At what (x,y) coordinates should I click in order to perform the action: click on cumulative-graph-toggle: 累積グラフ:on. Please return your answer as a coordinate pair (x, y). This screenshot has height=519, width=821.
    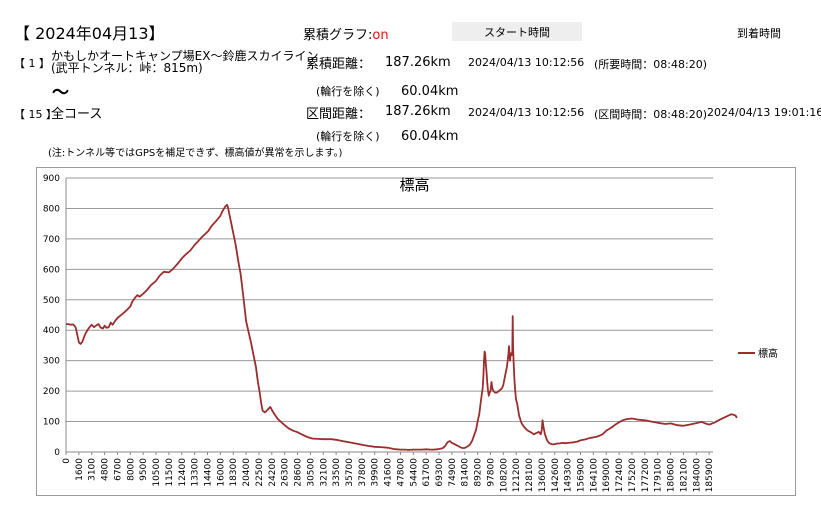
    Looking at the image, I should click on (346, 33).